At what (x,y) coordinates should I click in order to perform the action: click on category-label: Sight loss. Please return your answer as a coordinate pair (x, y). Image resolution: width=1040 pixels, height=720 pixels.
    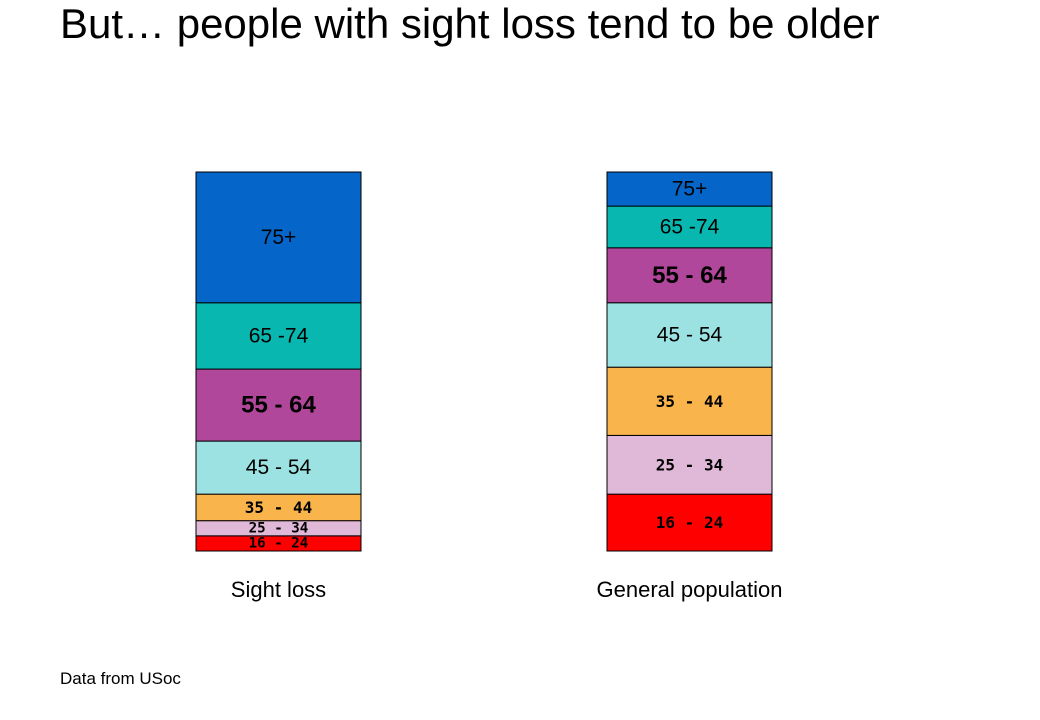
    Looking at the image, I should click on (278, 589).